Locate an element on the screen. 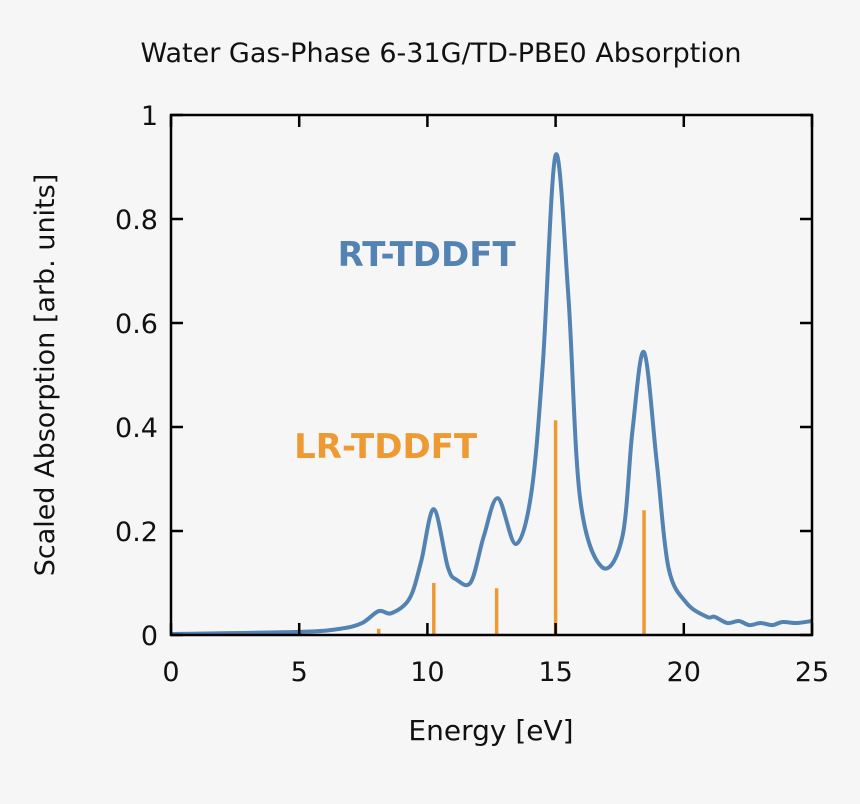 The height and width of the screenshot is (804, 860). x-tick-label: 15 is located at coordinates (555, 672).